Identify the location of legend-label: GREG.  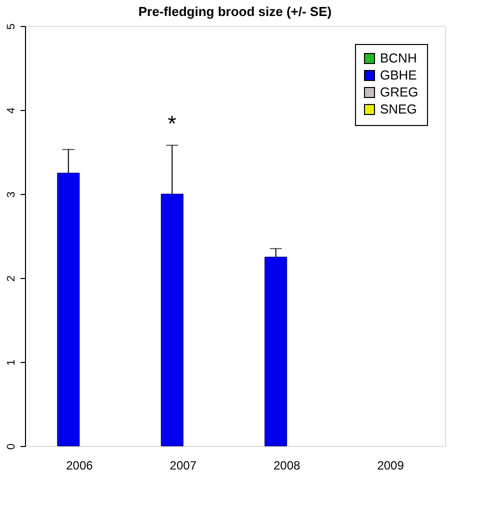
(399, 92).